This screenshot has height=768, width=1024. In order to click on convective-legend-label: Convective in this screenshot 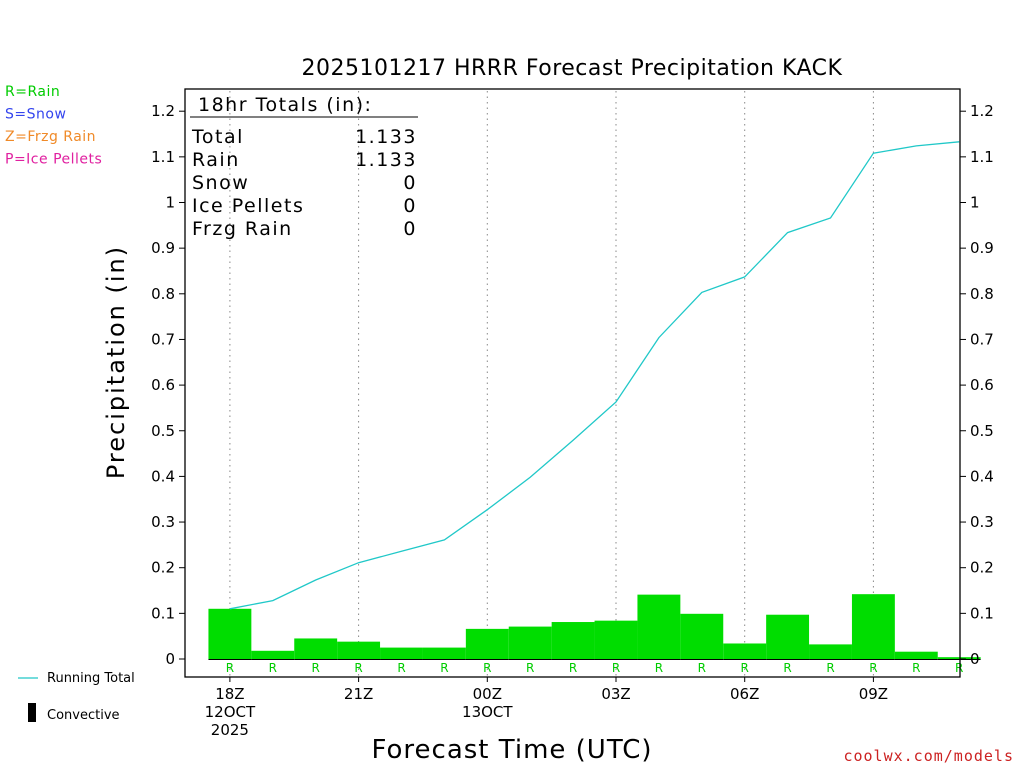, I will do `click(83, 715)`.